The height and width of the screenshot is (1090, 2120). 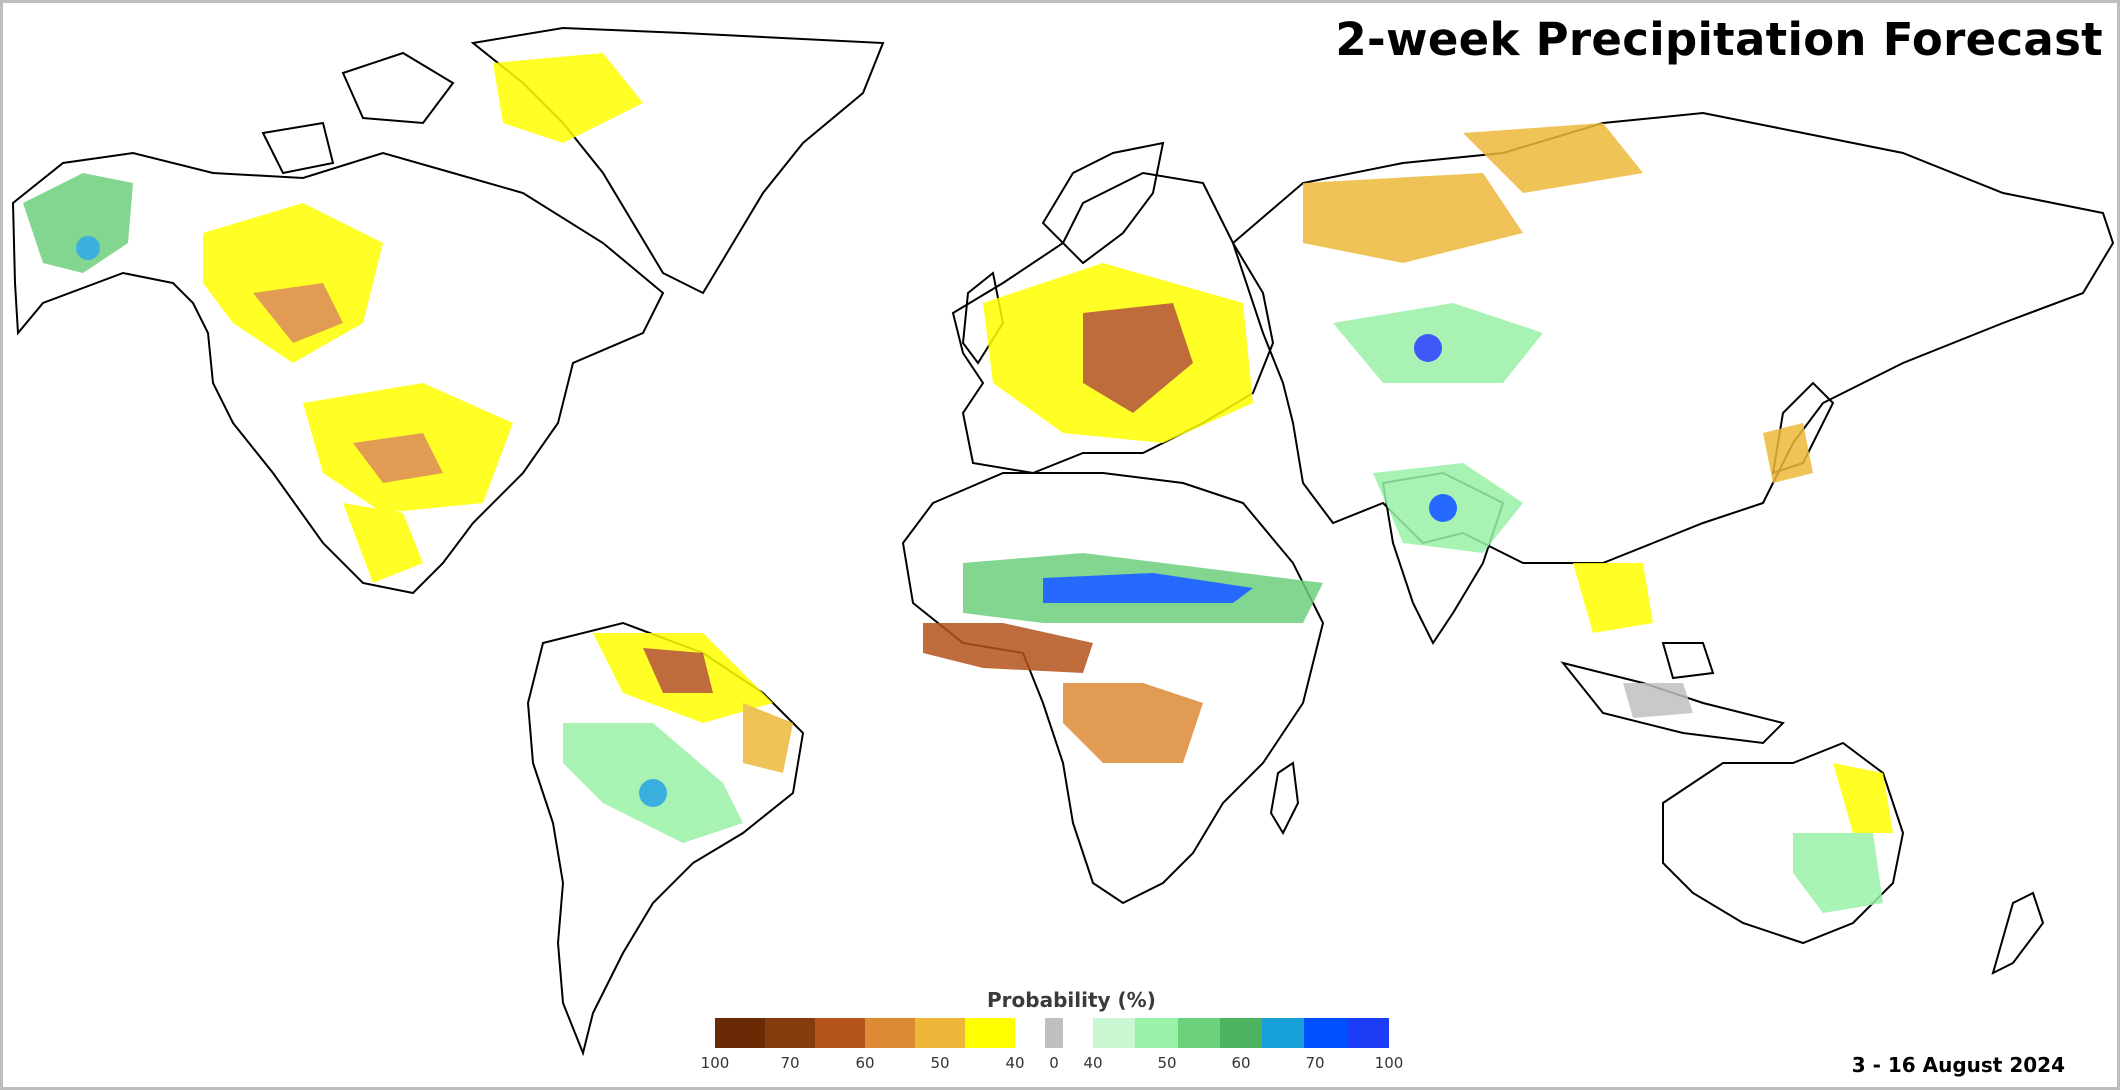 I want to click on legend-tick-neutral: 0, so click(x=1054, y=1063).